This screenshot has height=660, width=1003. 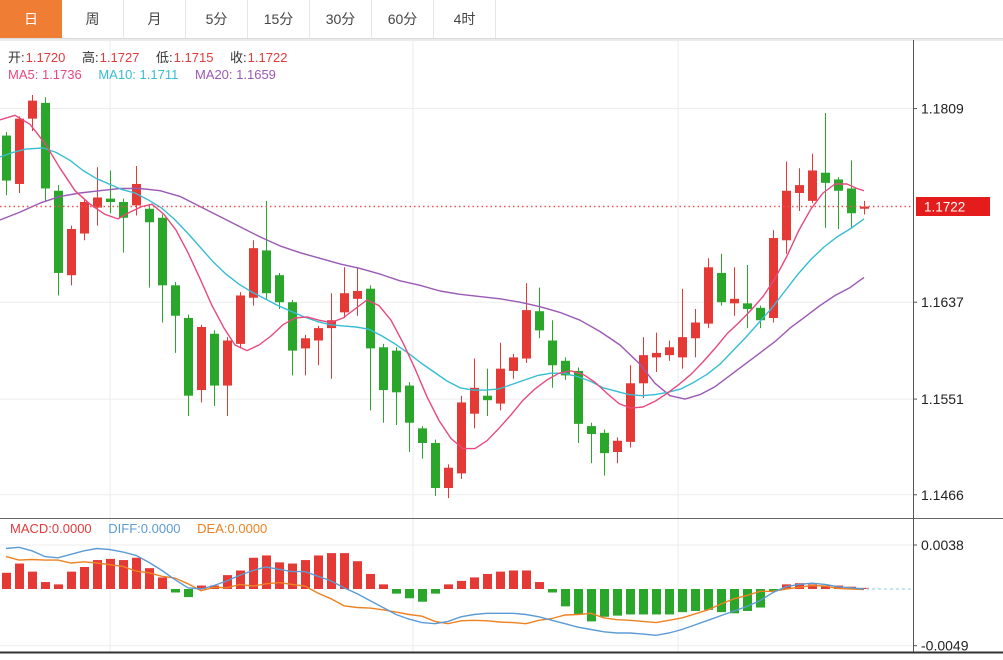 I want to click on high-value: 1.1727, so click(x=119, y=57).